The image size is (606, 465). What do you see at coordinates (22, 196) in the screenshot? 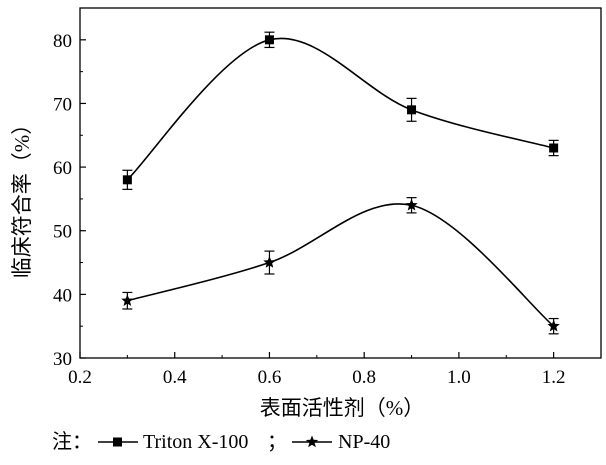
I see `y-axis-title: 临床符合率（%）` at bounding box center [22, 196].